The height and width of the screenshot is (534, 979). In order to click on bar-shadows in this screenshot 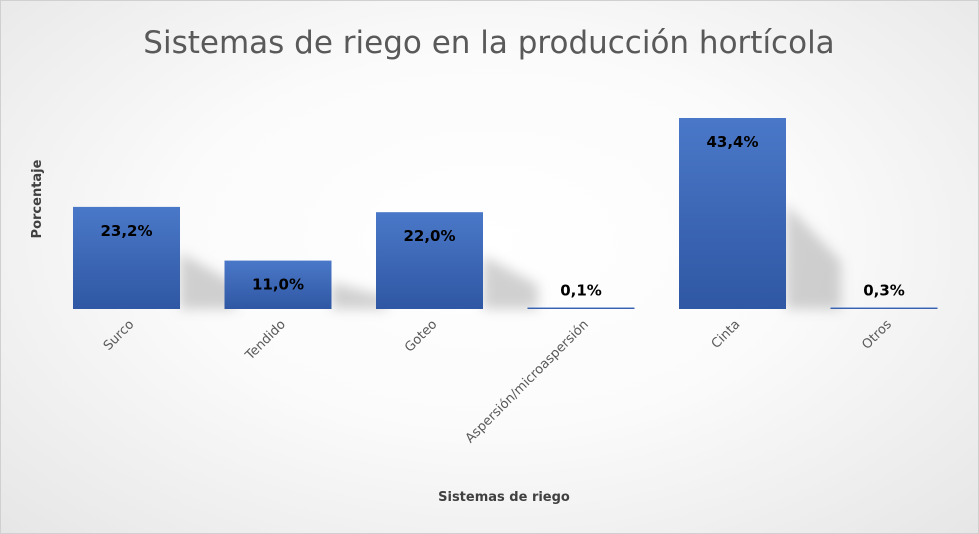, I will do `click(510, 256)`.